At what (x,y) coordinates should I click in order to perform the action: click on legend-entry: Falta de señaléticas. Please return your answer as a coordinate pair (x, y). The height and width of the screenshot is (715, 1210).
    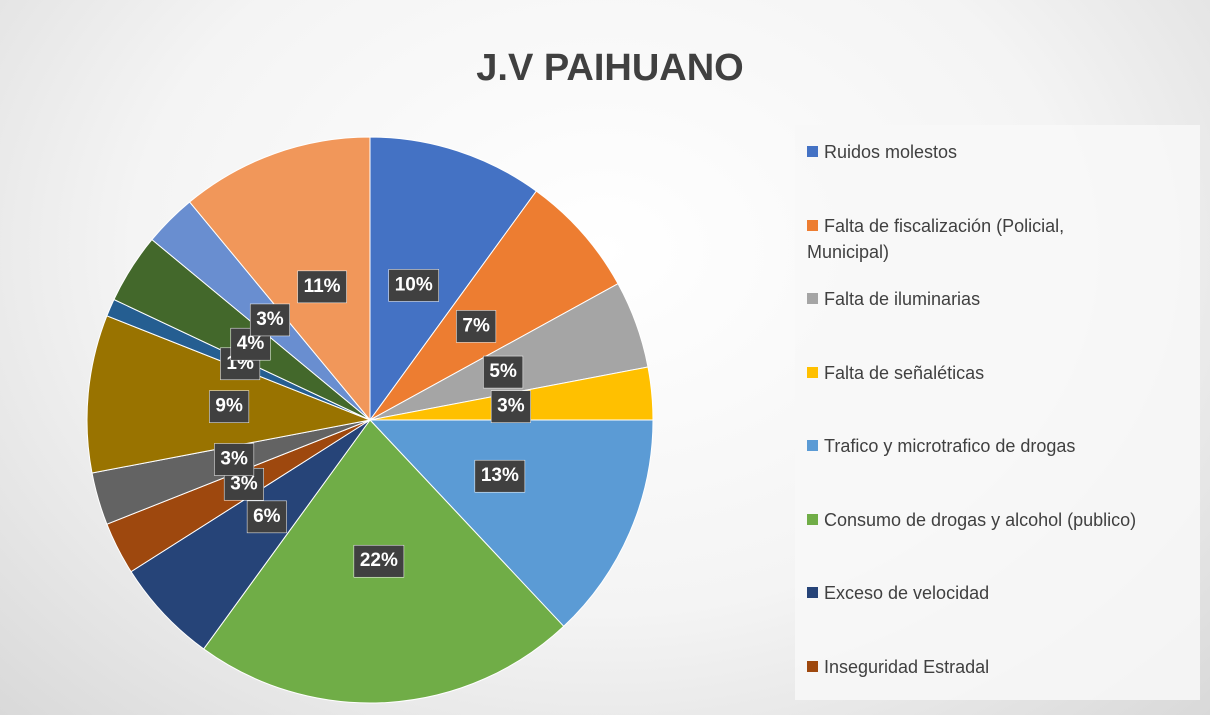
    Looking at the image, I should click on (972, 373).